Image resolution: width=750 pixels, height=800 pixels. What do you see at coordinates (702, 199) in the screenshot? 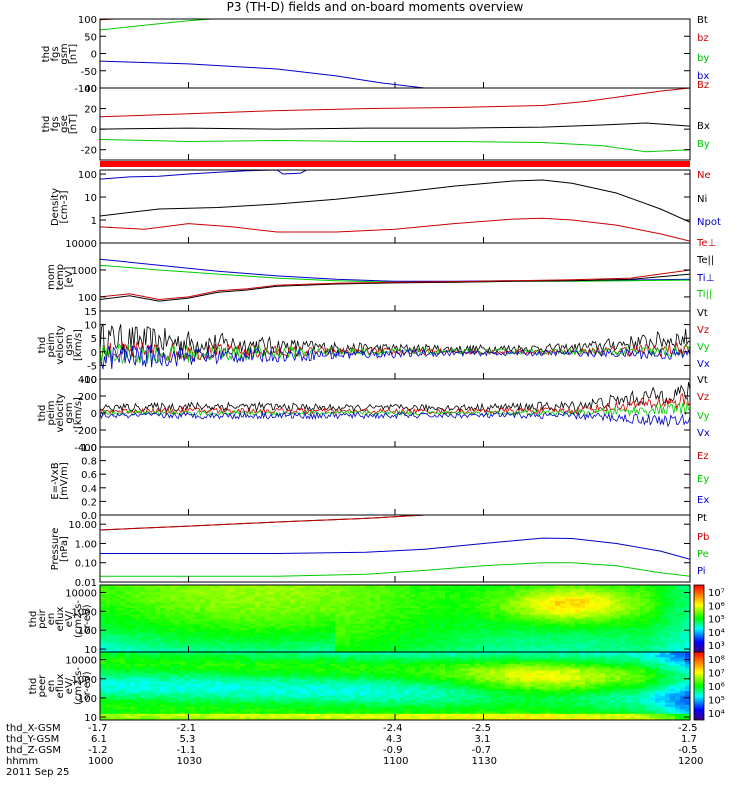
I see `legend-density: Ni` at bounding box center [702, 199].